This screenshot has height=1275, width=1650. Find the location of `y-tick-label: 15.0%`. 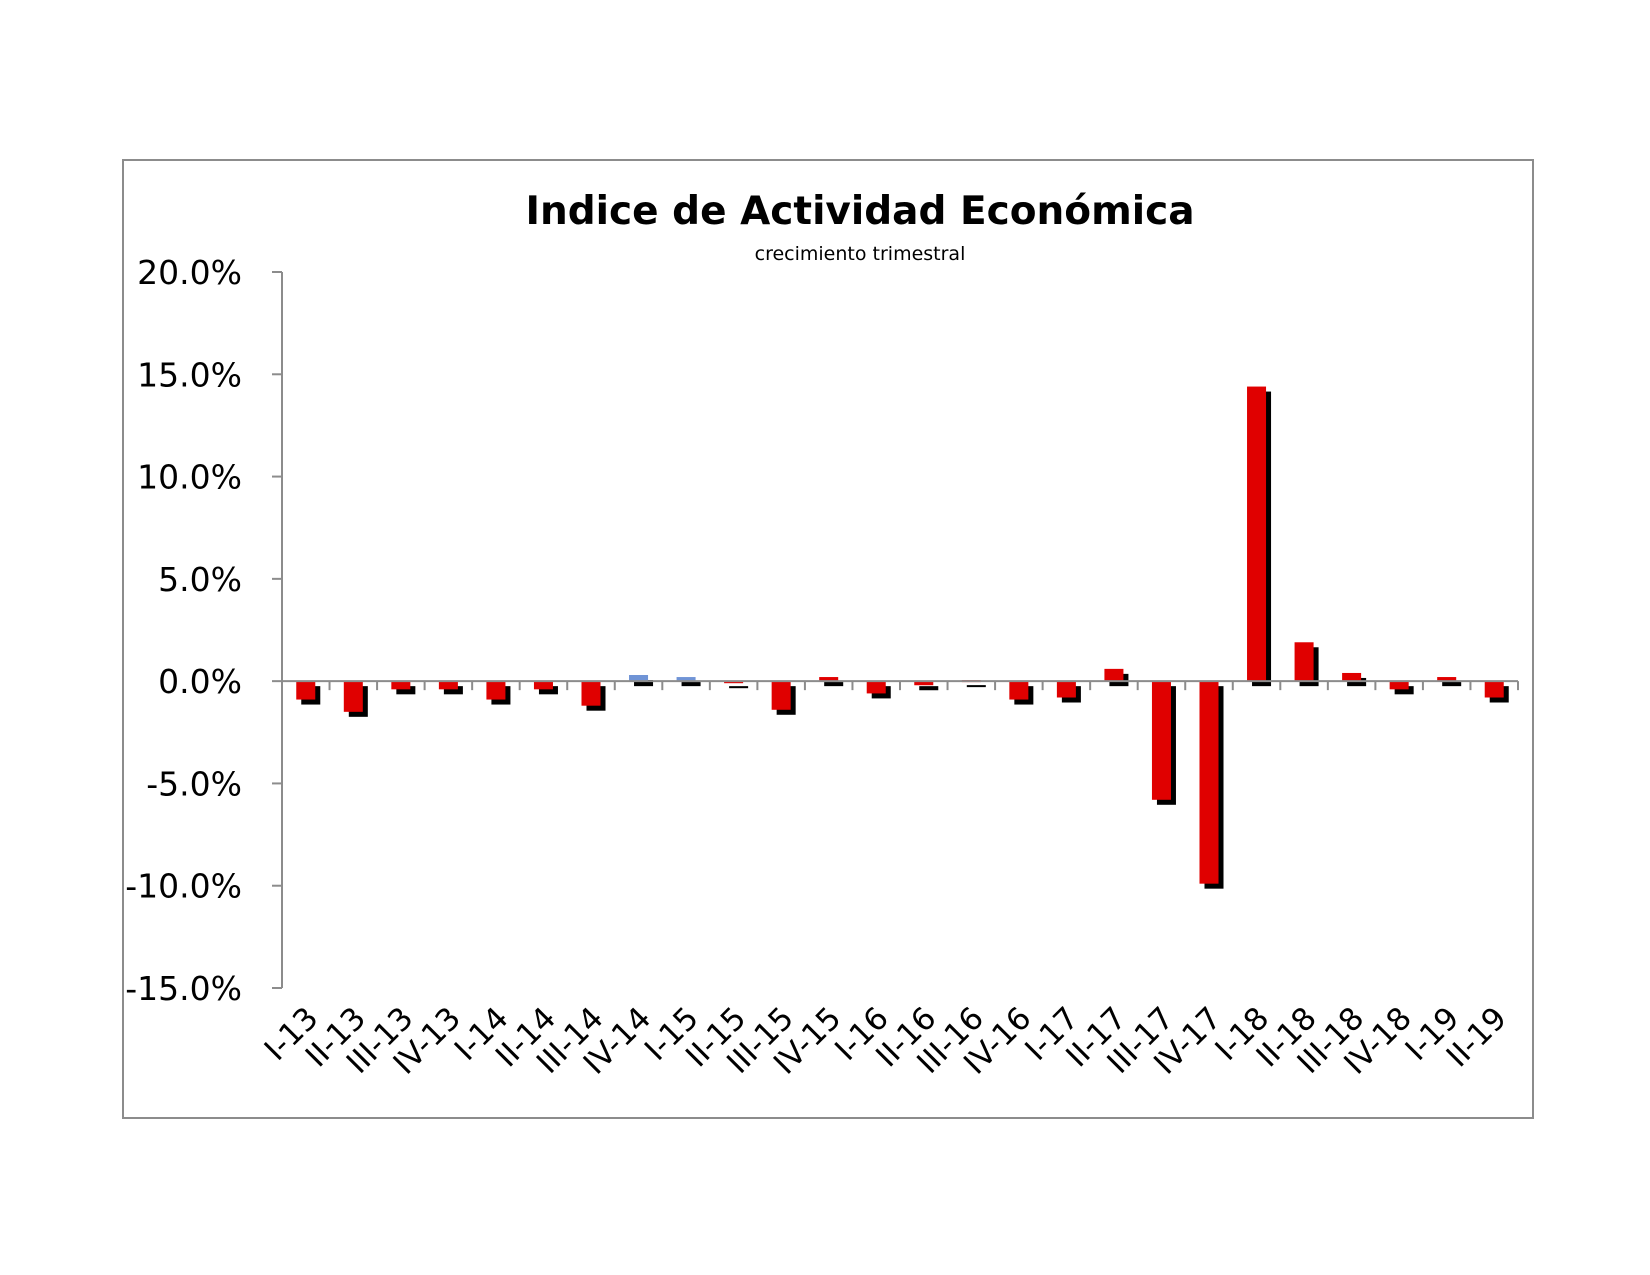

y-tick-label: 15.0% is located at coordinates (189, 374).